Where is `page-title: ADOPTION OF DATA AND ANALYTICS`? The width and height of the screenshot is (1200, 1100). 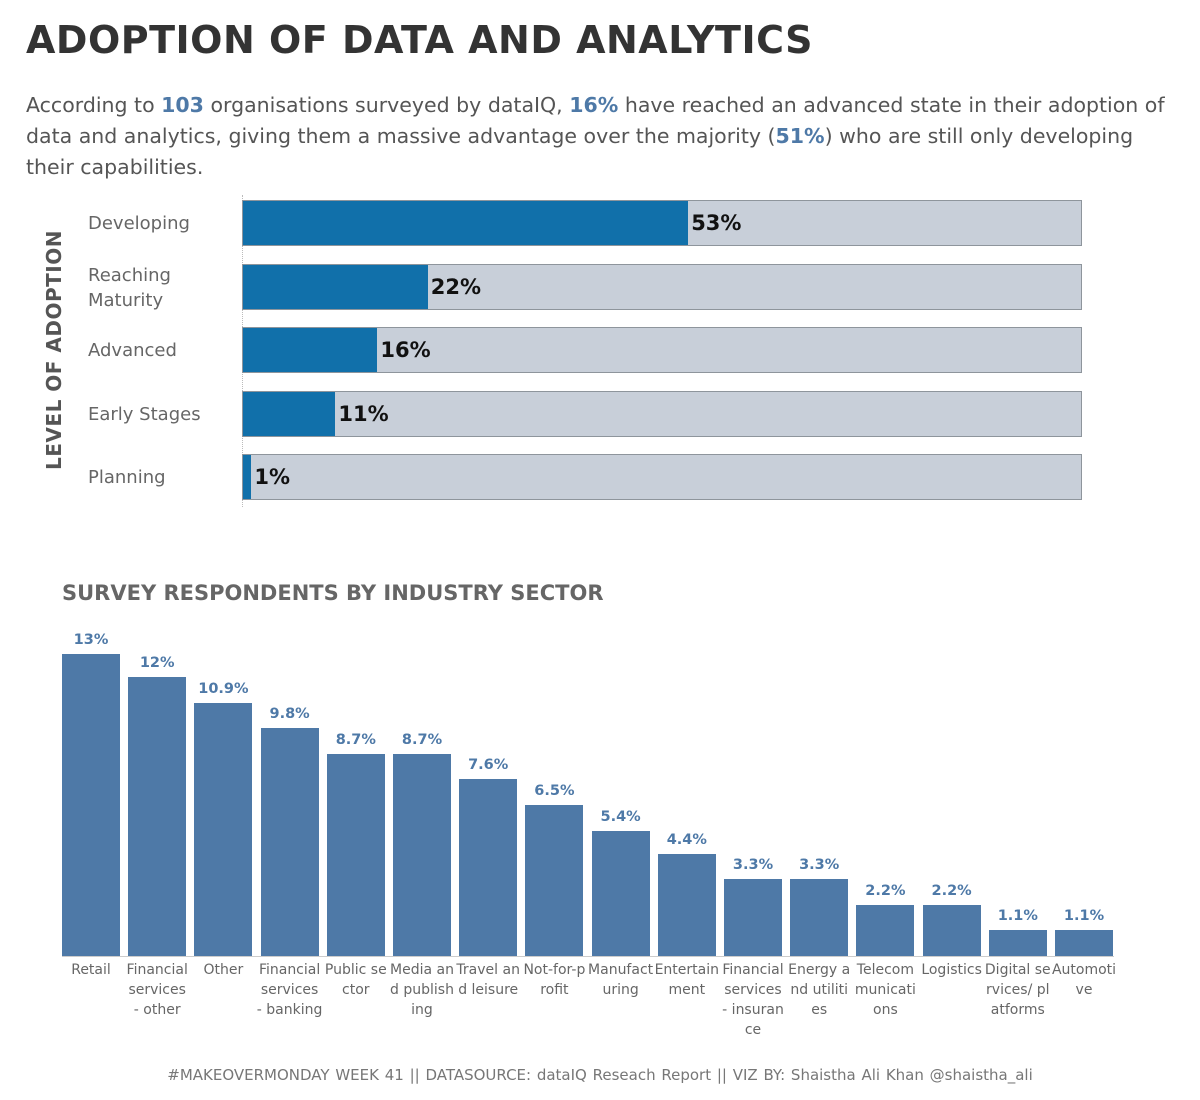 page-title: ADOPTION OF DATA AND ANALYTICS is located at coordinates (420, 40).